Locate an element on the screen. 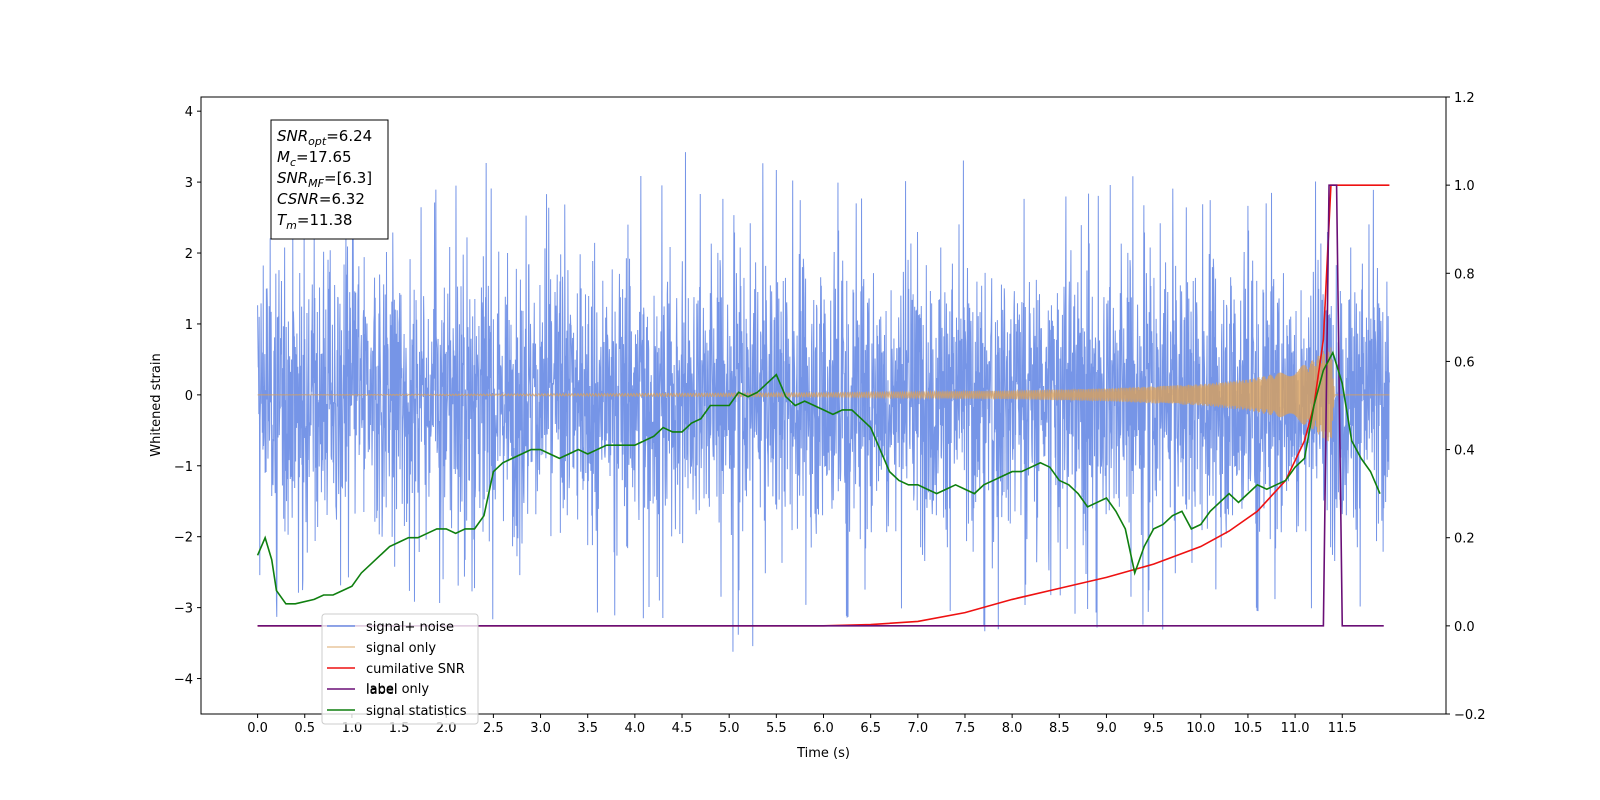 The image size is (1600, 800). y-right-tick-label: 1.2 is located at coordinates (1464, 98).